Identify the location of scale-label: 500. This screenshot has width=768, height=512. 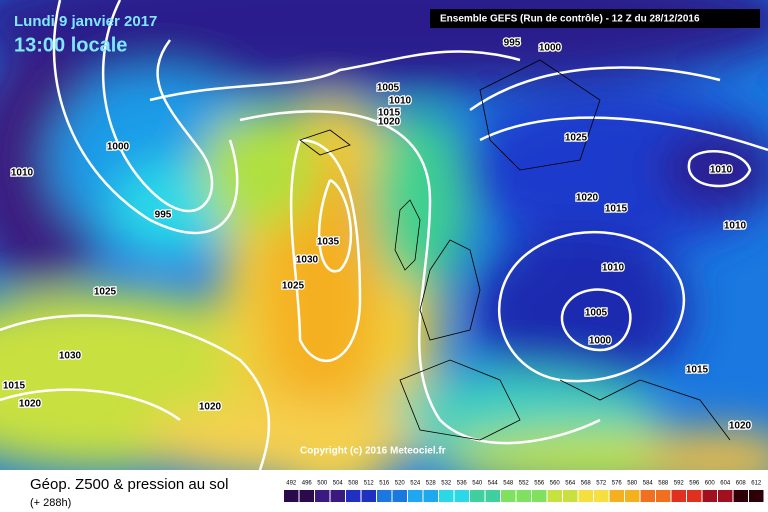
(322, 484).